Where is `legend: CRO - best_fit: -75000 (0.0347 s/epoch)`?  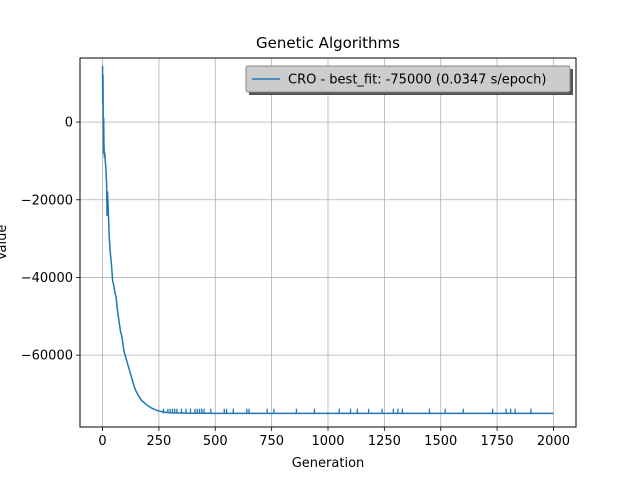
legend: CRO - best_fit: -75000 (0.0347 s/epoch) is located at coordinates (409, 80).